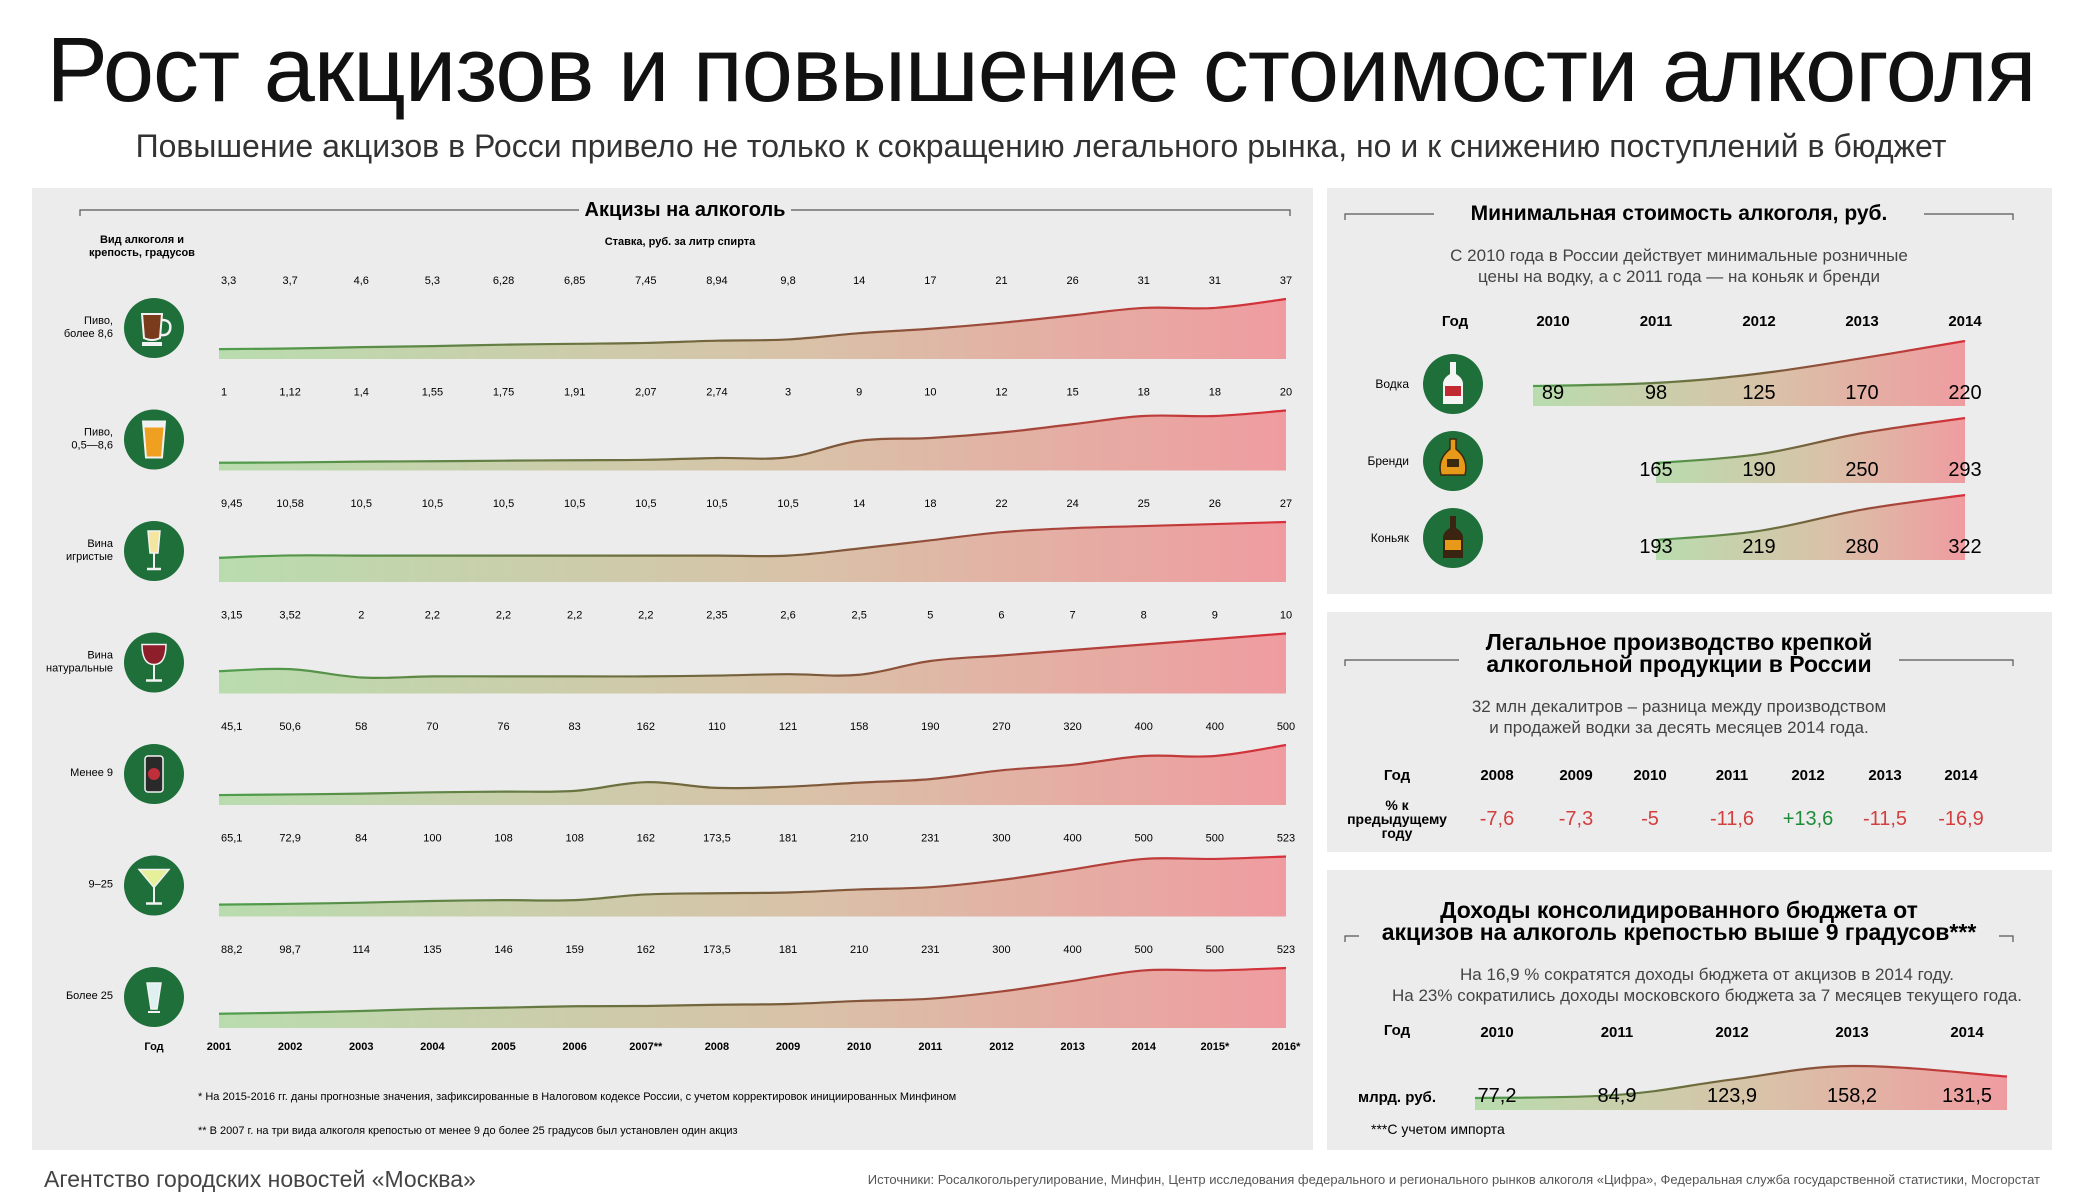  Describe the element at coordinates (1967, 1032) in the screenshot. I see `budget-year-tick: 2014` at that location.